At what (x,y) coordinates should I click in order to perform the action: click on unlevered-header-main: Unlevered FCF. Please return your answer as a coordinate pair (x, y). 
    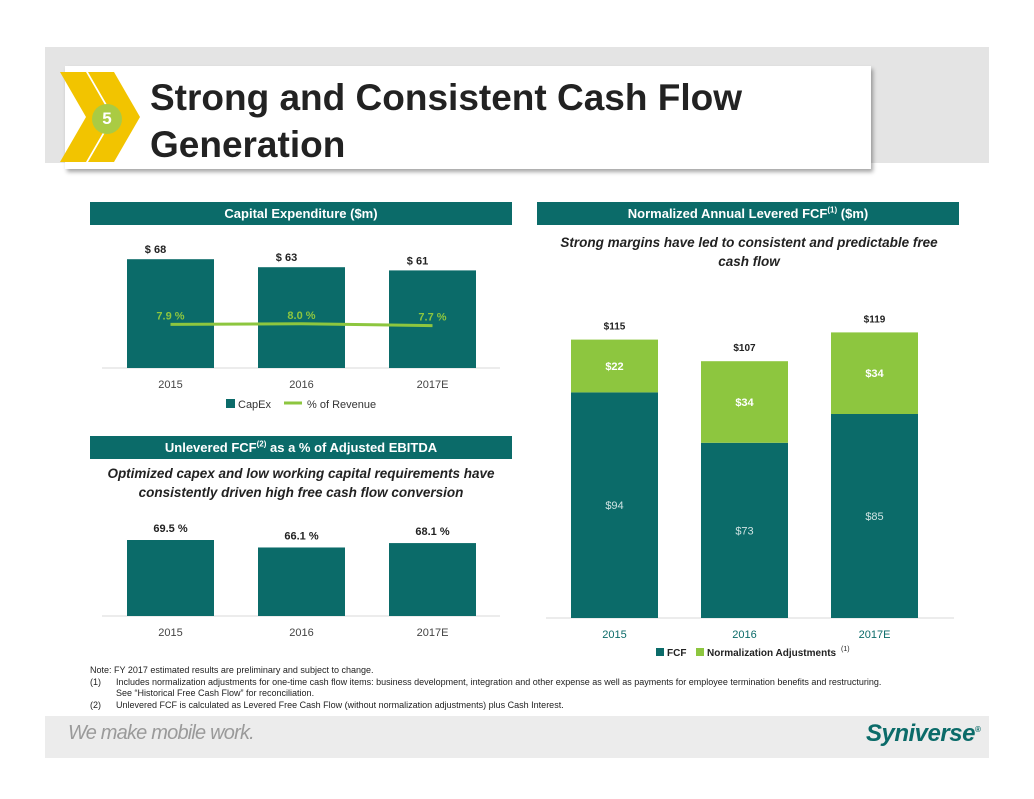
    Looking at the image, I should click on (210, 447).